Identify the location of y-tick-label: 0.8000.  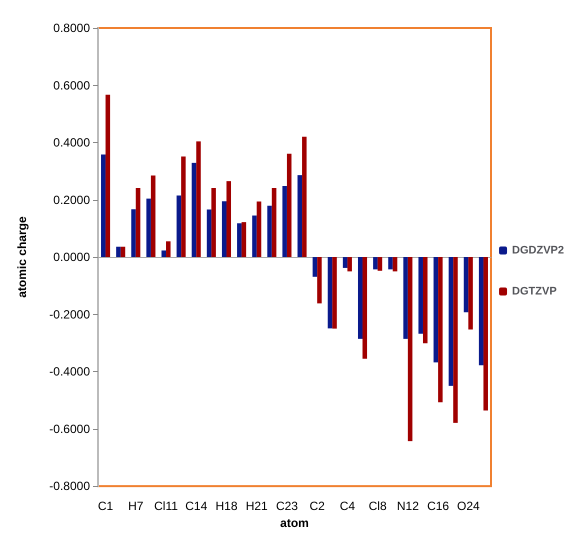
(71, 28).